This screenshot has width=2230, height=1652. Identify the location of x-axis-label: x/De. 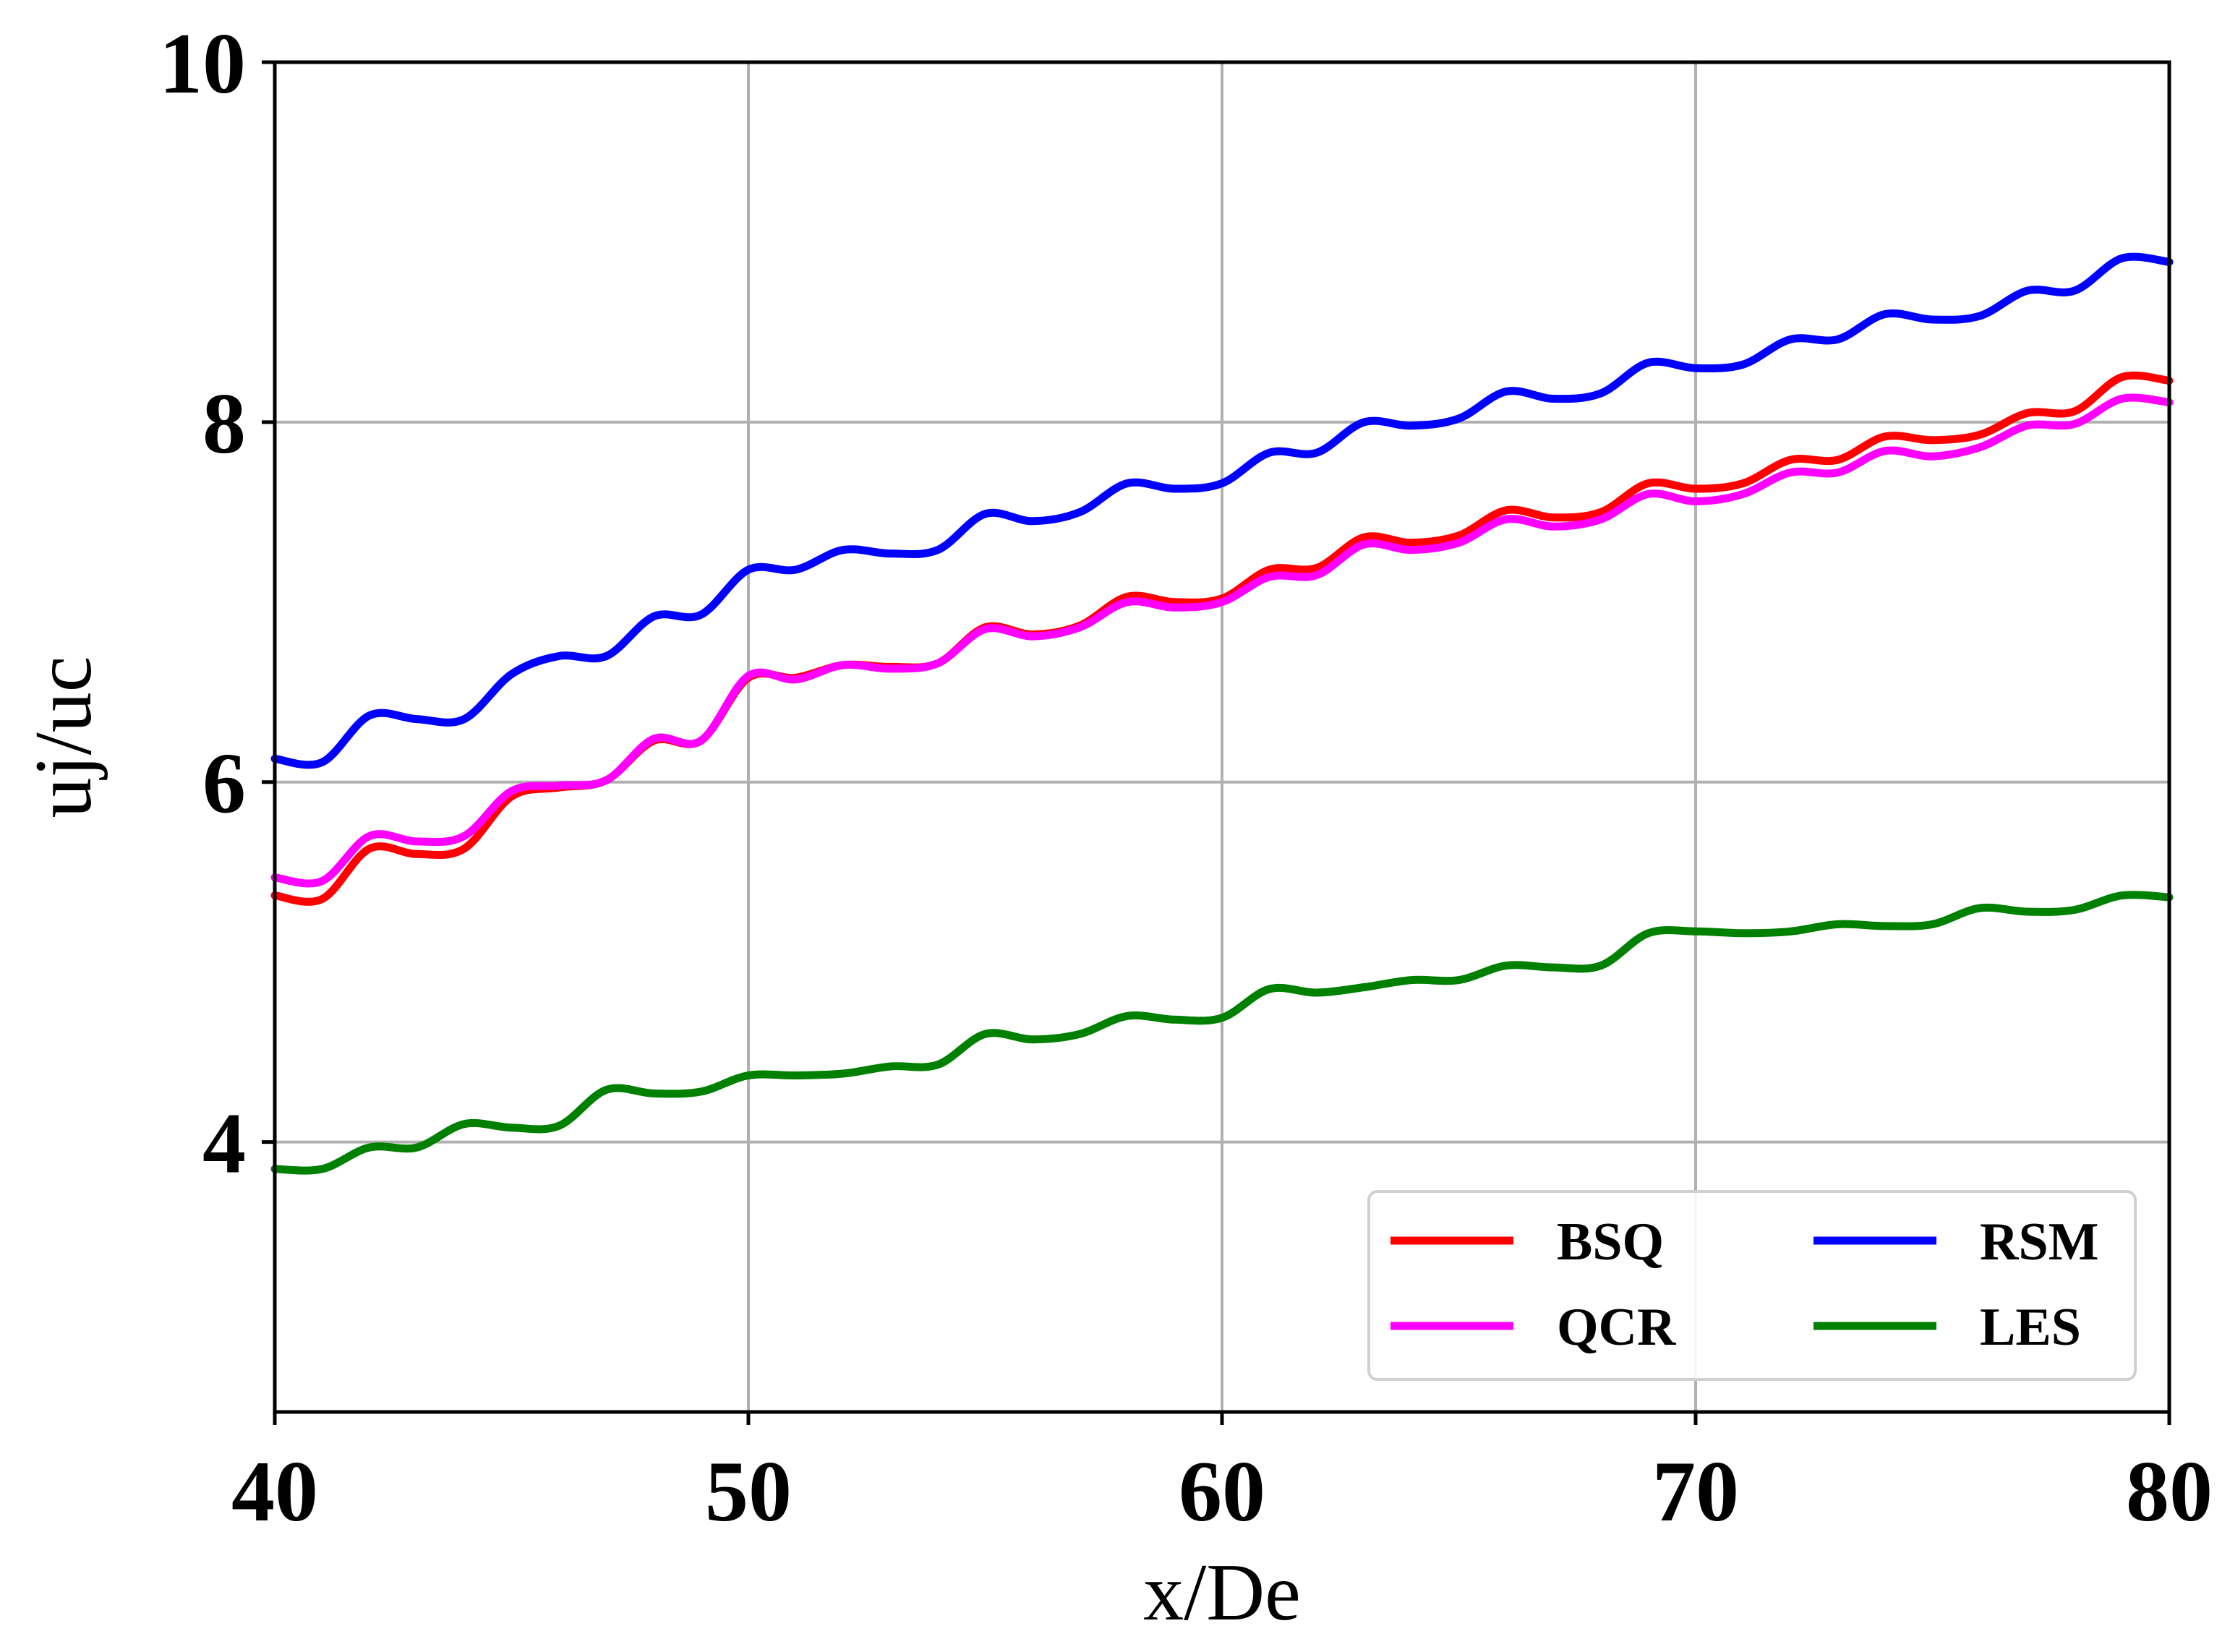
(1222, 1593).